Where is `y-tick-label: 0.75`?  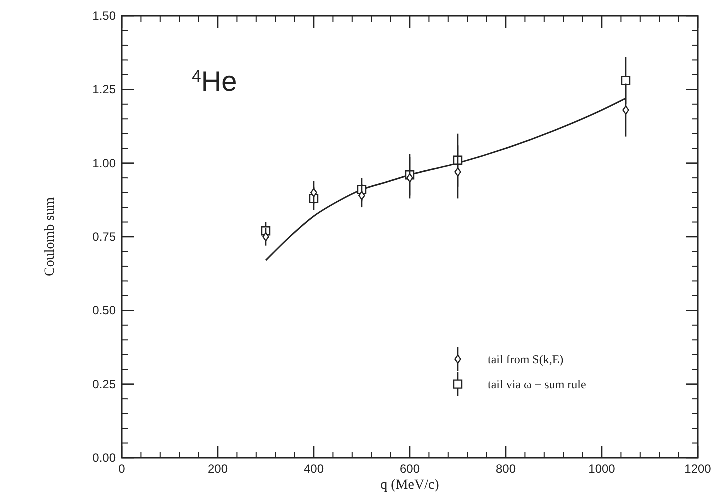 y-tick-label: 0.75 is located at coordinates (104, 237).